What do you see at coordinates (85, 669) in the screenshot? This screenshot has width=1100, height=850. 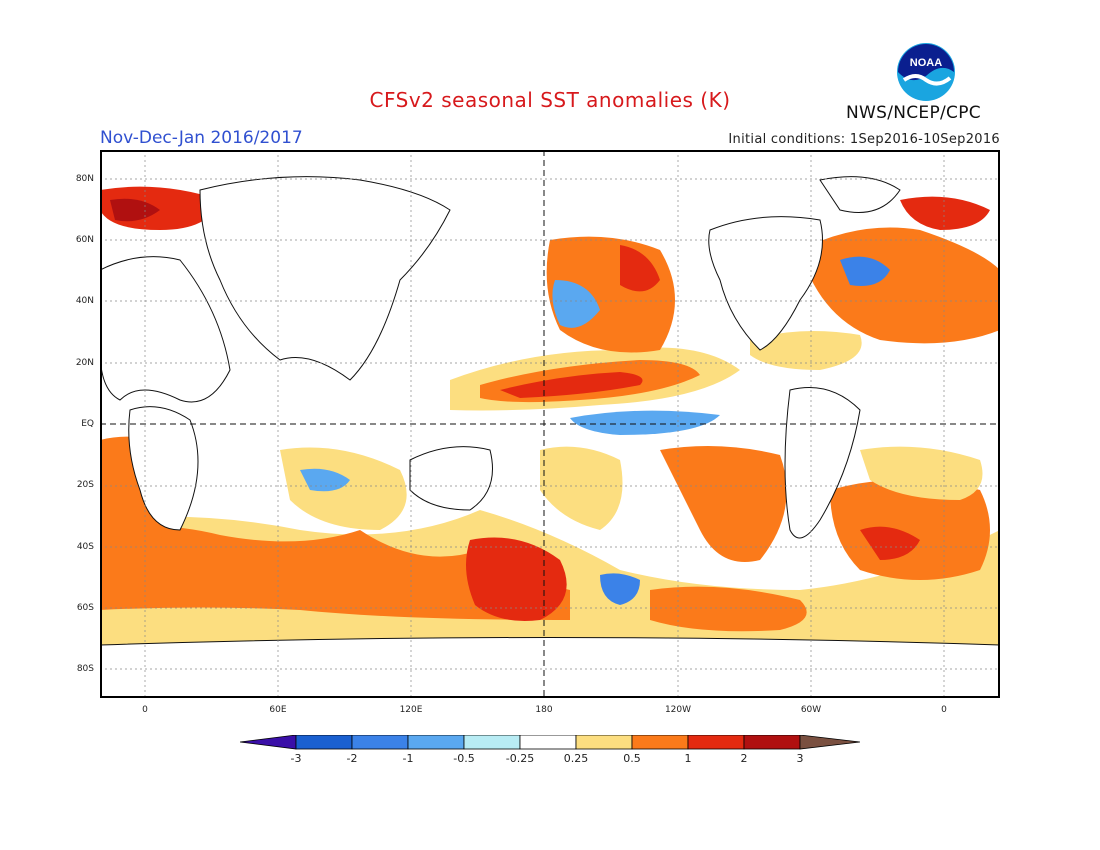 I see `lat-label-80s: 80S` at bounding box center [85, 669].